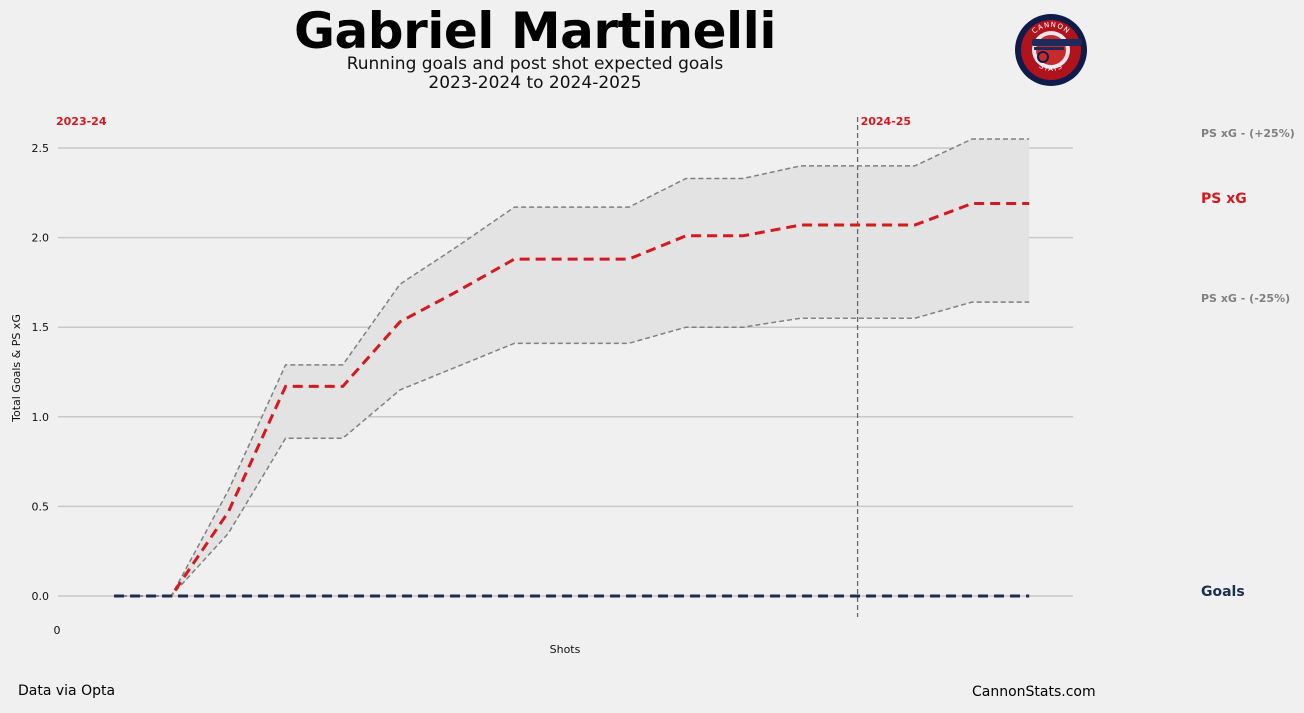  What do you see at coordinates (57, 630) in the screenshot?
I see `x-tick-label: 0` at bounding box center [57, 630].